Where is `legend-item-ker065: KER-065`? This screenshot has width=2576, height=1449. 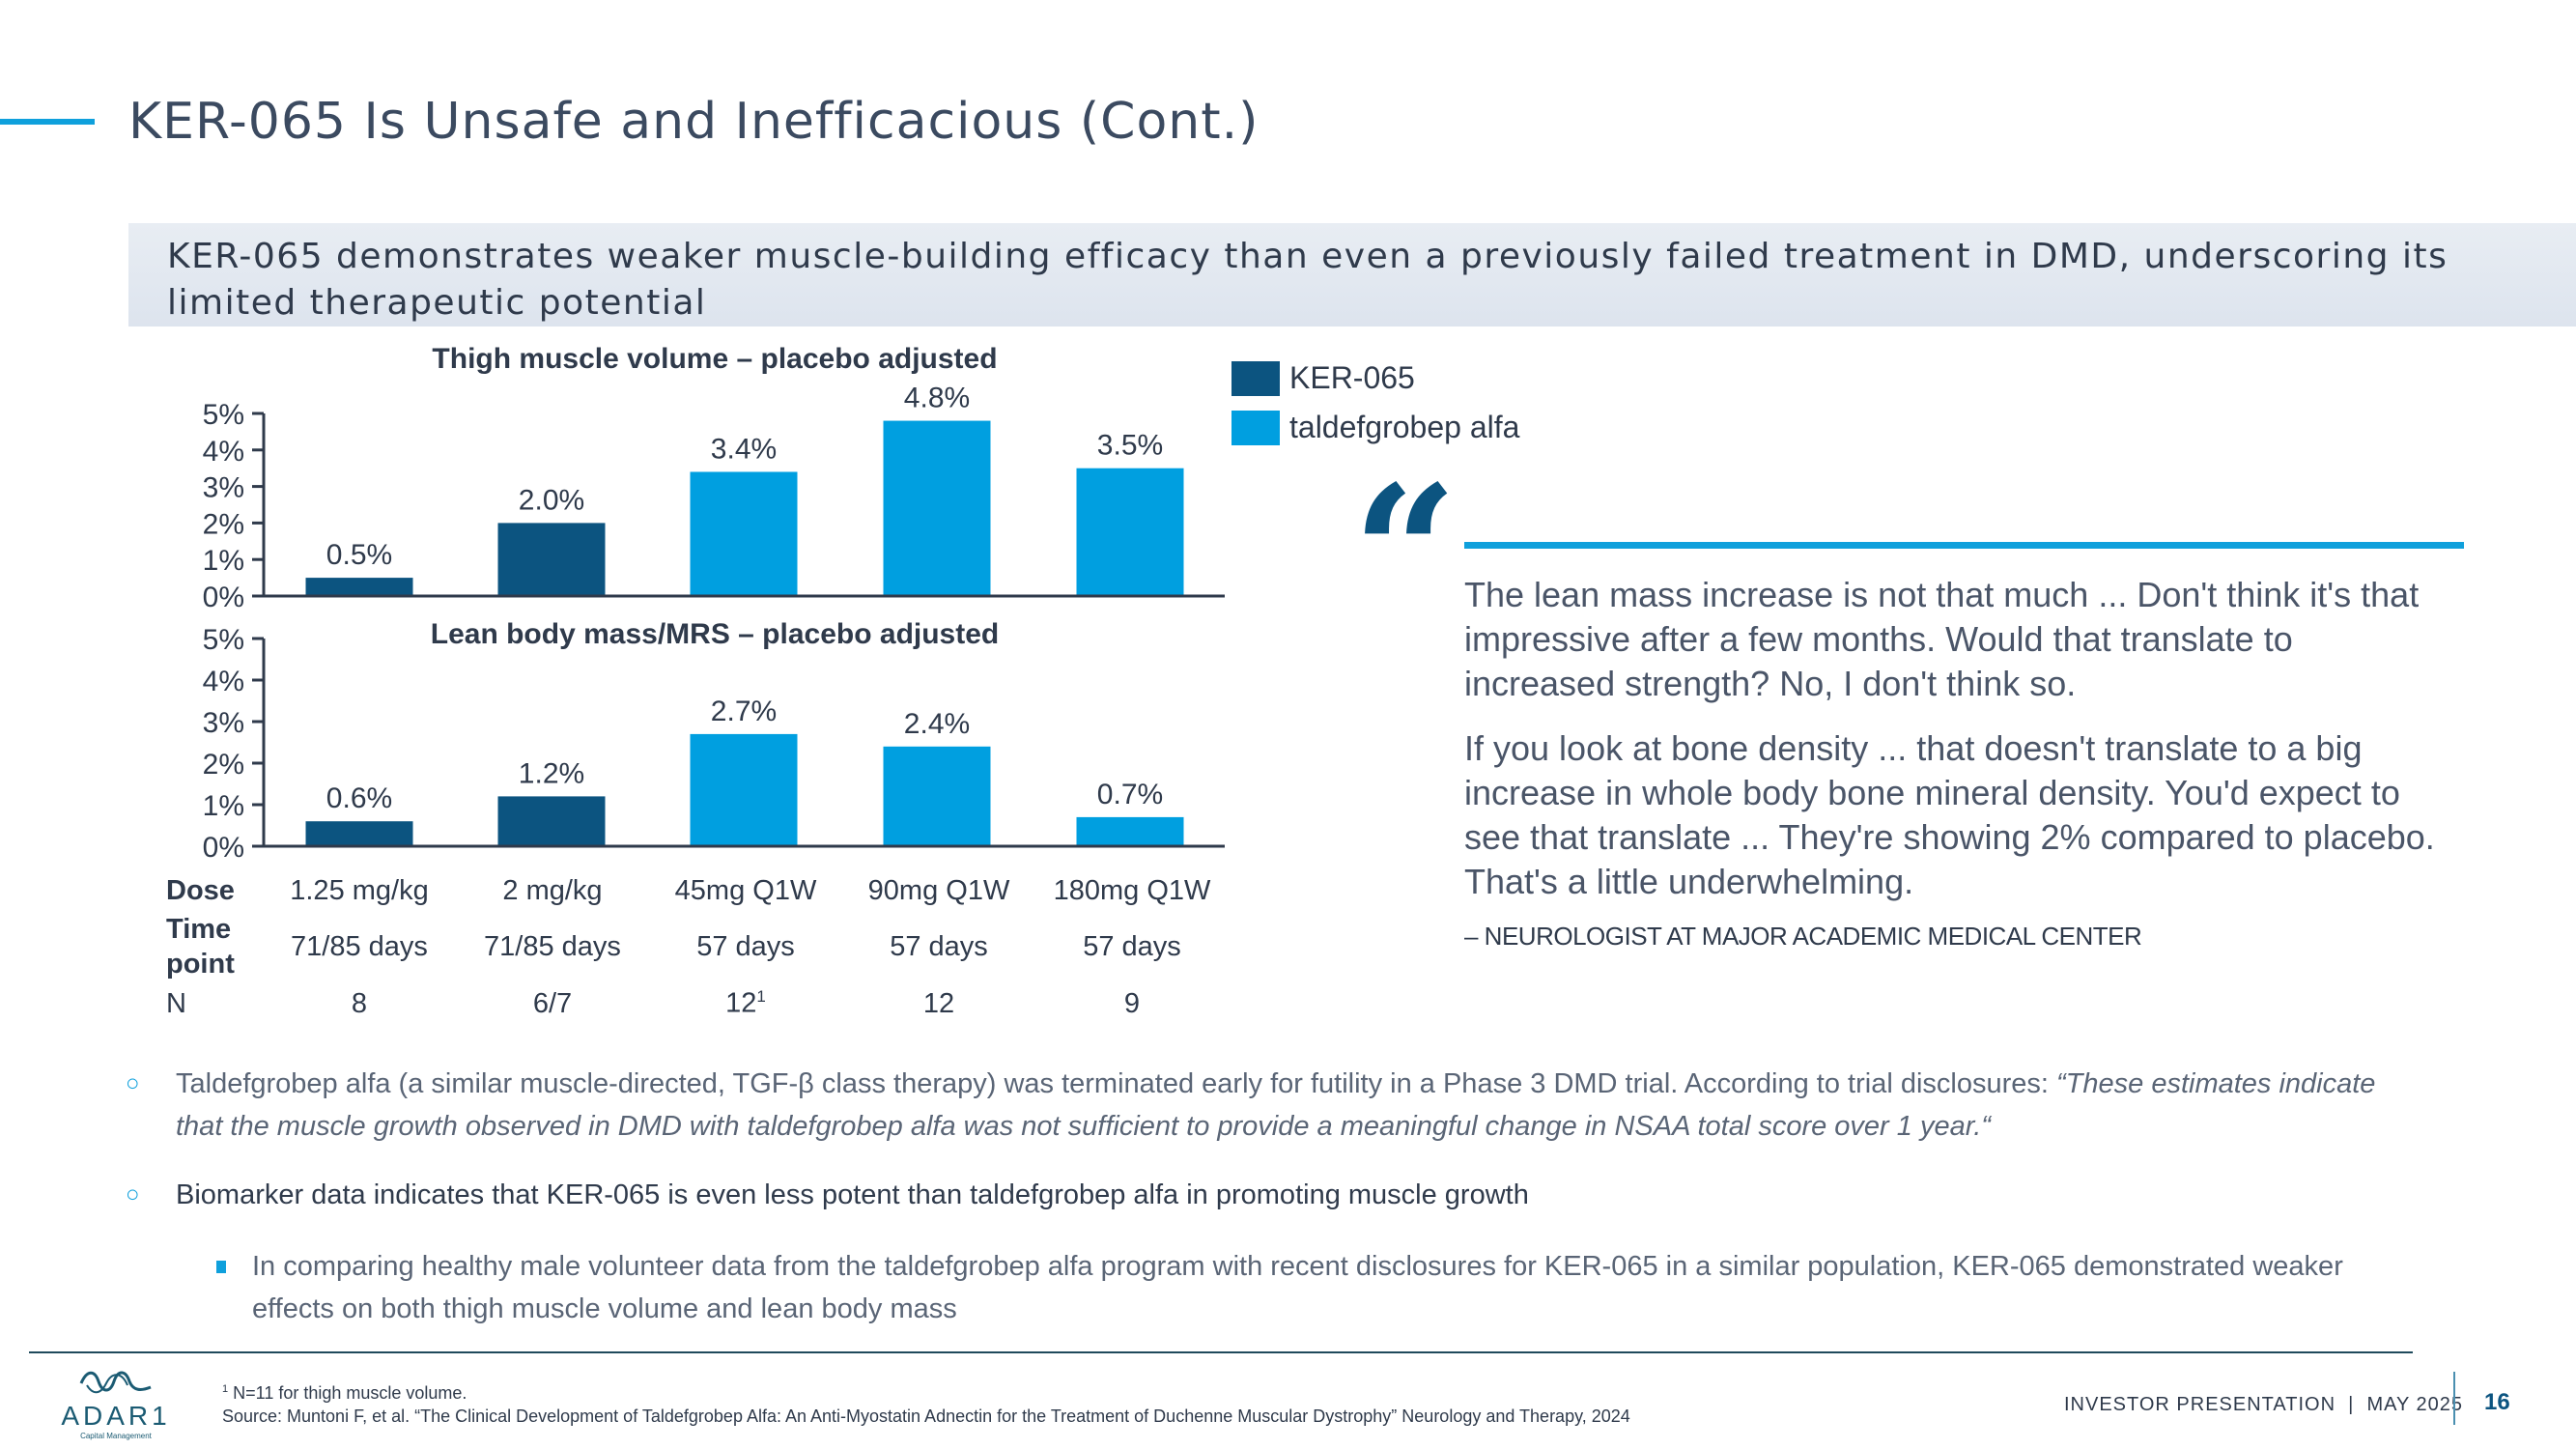
legend-item-ker065: KER-065 is located at coordinates (1375, 378).